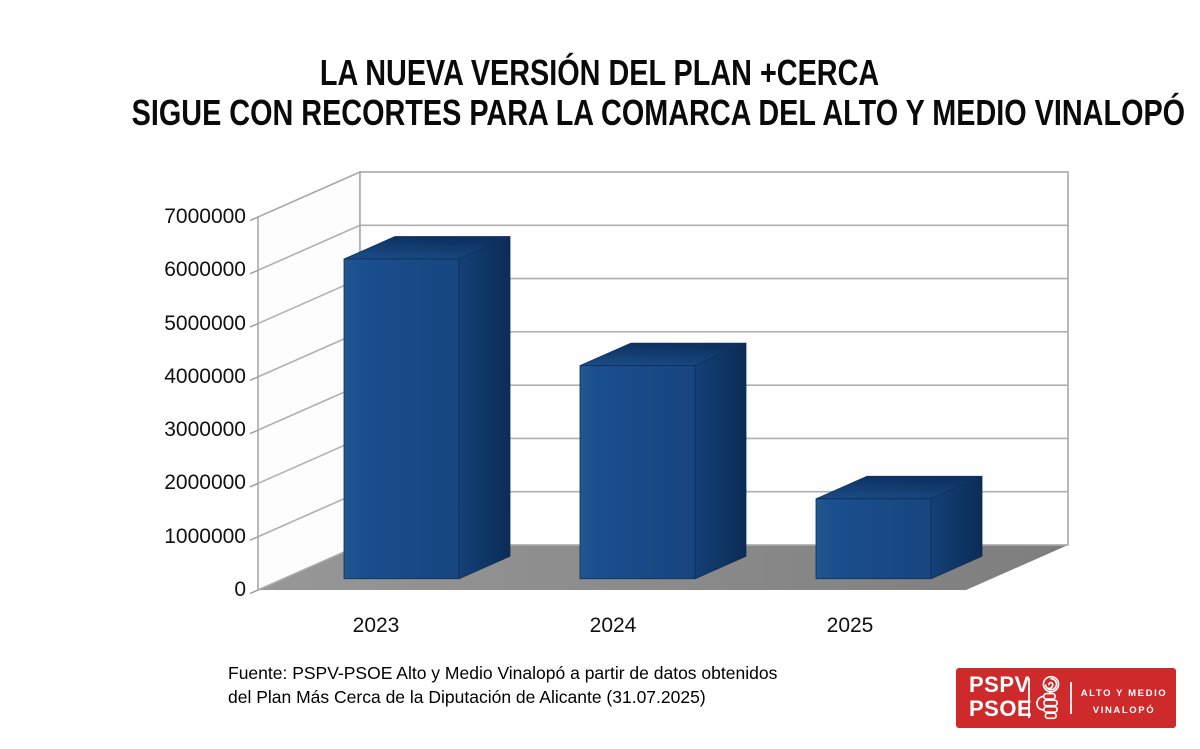  What do you see at coordinates (600, 72) in the screenshot?
I see `chart-title-line1: LA NUEVA VERSIÓN DEL PLAN +CERCA` at bounding box center [600, 72].